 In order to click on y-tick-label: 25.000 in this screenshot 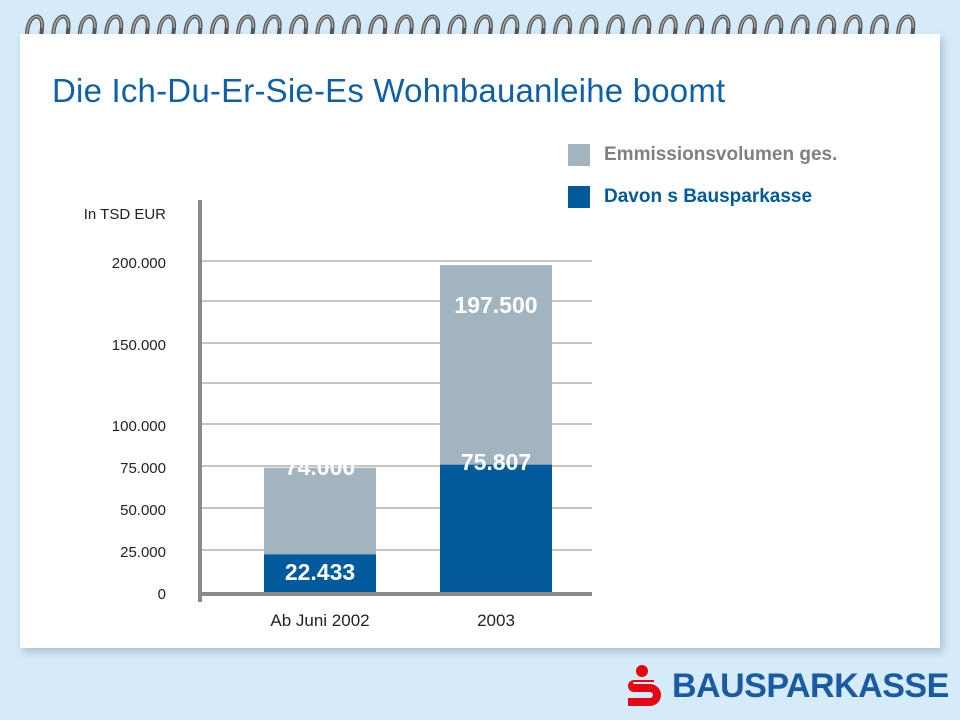, I will do `click(143, 552)`.